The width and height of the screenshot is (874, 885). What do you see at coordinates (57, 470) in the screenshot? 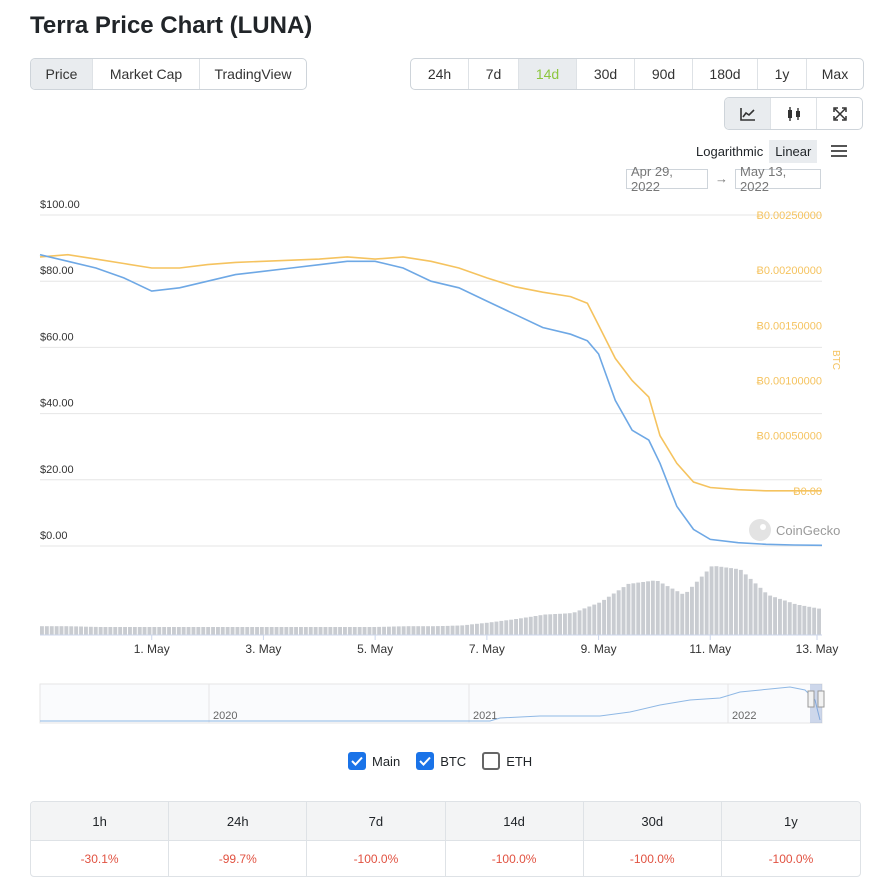
I see `y-left-tick-label: $20.00` at bounding box center [57, 470].